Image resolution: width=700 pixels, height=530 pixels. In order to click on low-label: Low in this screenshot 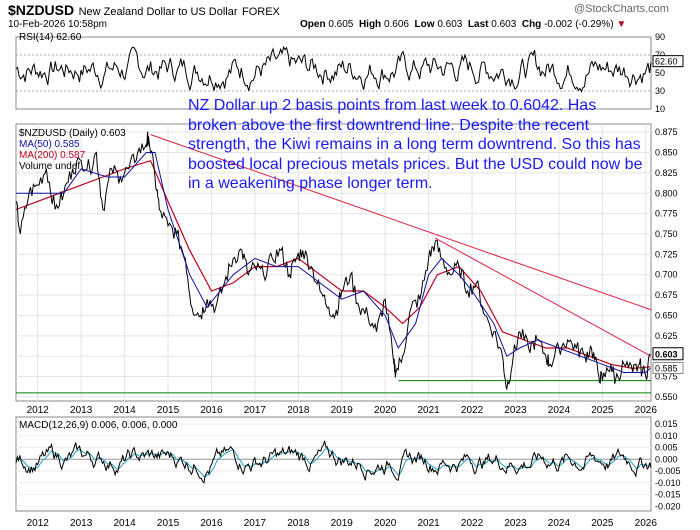, I will do `click(424, 24)`.